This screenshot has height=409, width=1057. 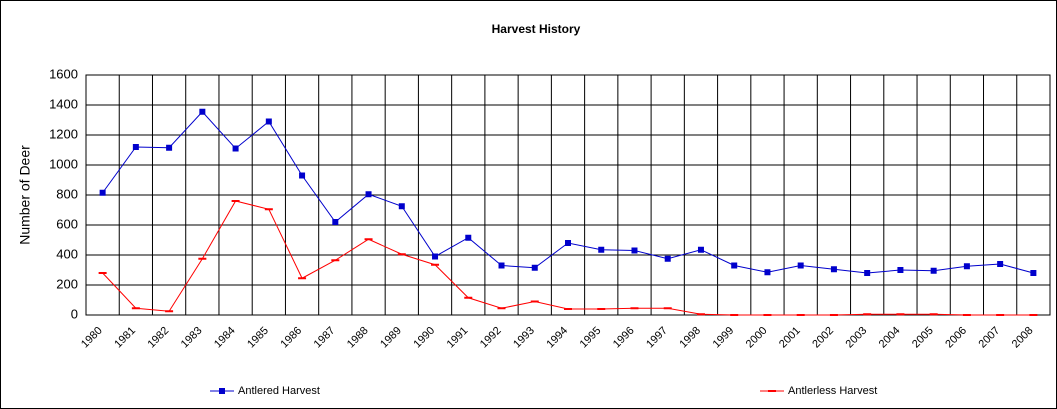 What do you see at coordinates (63, 103) in the screenshot?
I see `y-tick-label: 1400` at bounding box center [63, 103].